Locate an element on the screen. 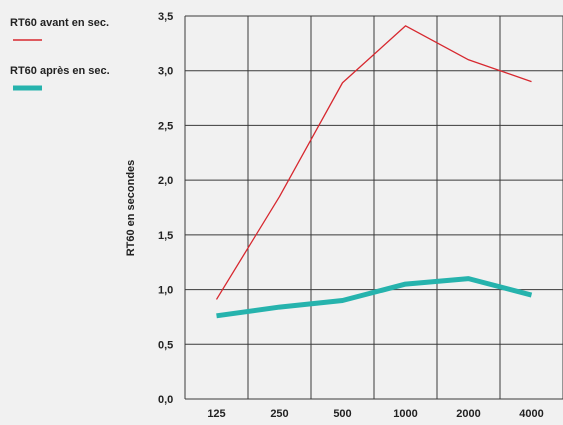  x-tick-labels: 125 250 500 1000 2000 4000 is located at coordinates (375, 414).